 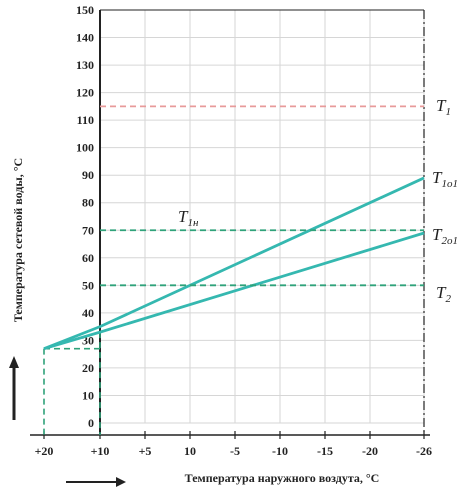 What do you see at coordinates (188, 218) in the screenshot?
I see `curve-label-T1н: T1н` at bounding box center [188, 218].